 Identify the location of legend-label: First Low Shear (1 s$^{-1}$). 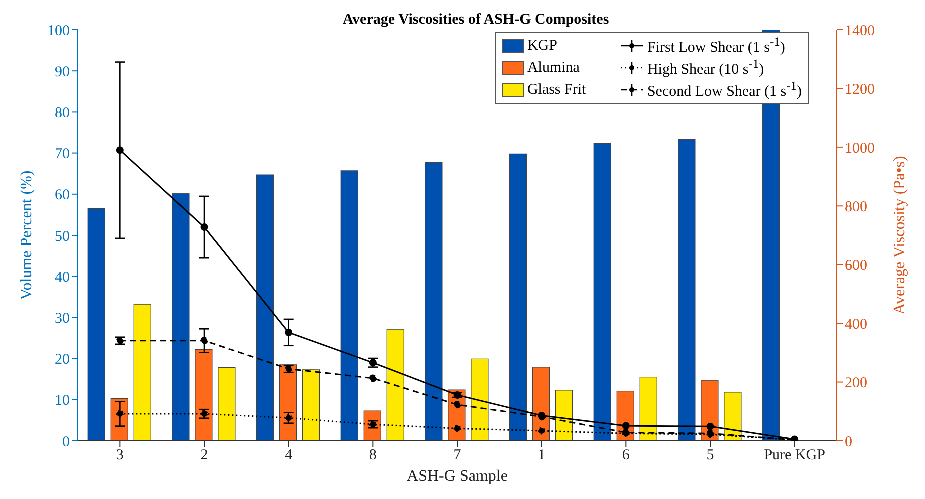
(716, 46).